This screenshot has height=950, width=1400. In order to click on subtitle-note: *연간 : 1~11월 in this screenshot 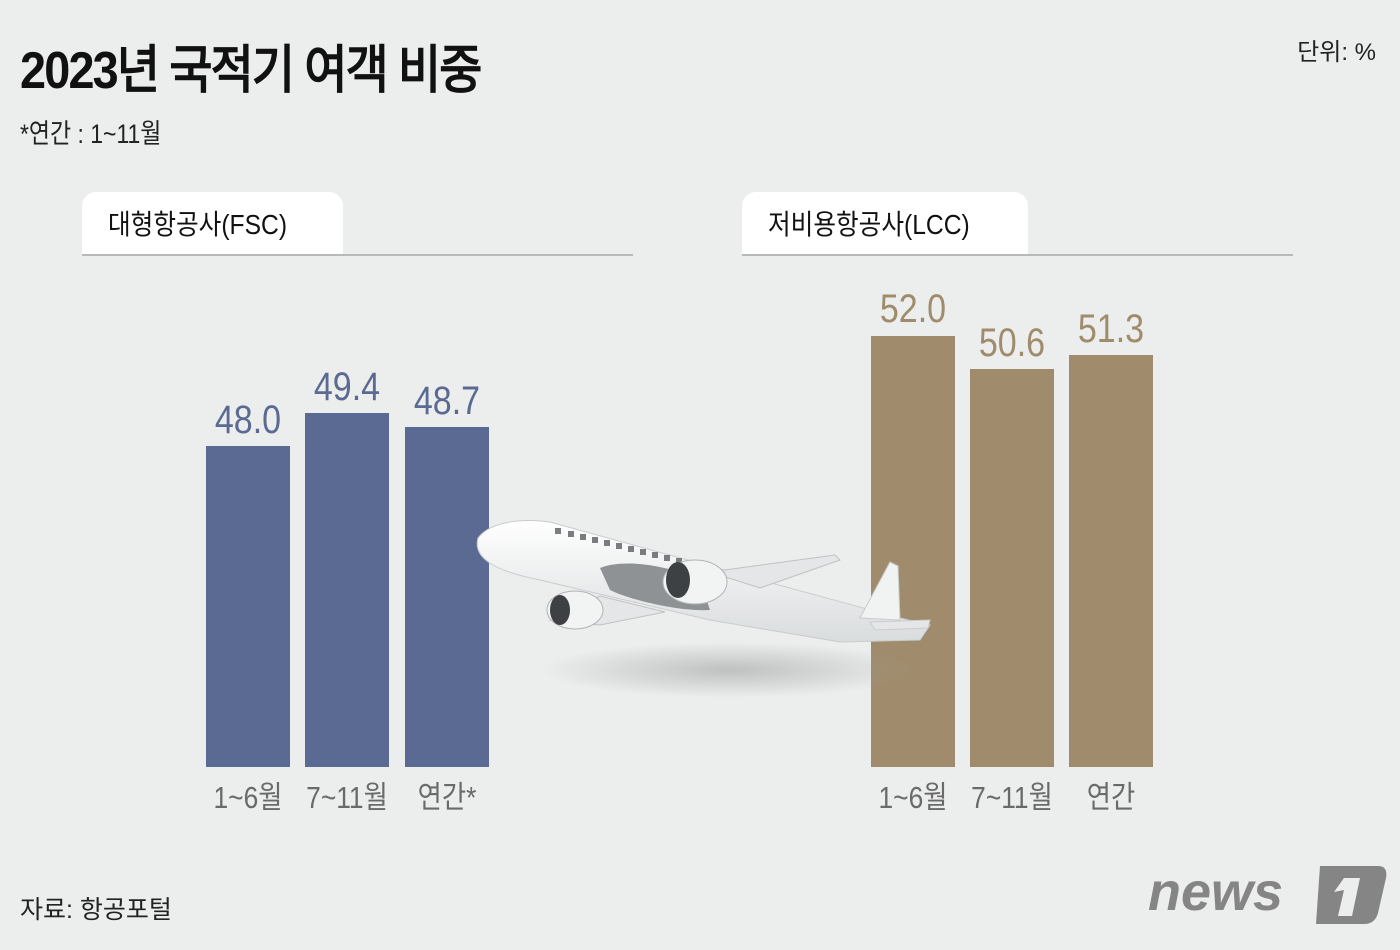, I will do `click(91, 134)`.